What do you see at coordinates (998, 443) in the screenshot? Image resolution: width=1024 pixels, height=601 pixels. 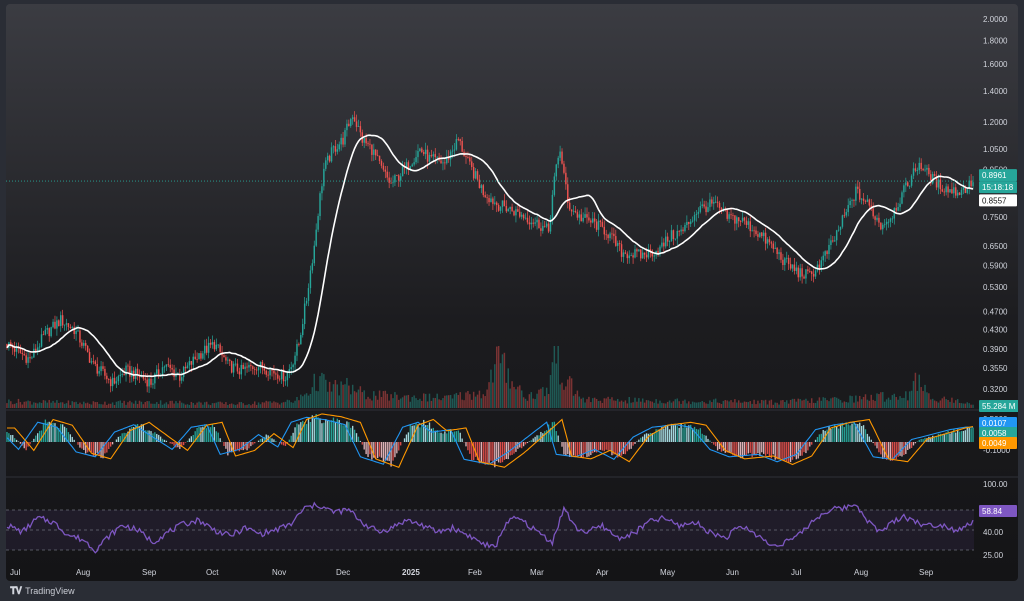 I see `oscillator-badge: 0.0049` at bounding box center [998, 443].